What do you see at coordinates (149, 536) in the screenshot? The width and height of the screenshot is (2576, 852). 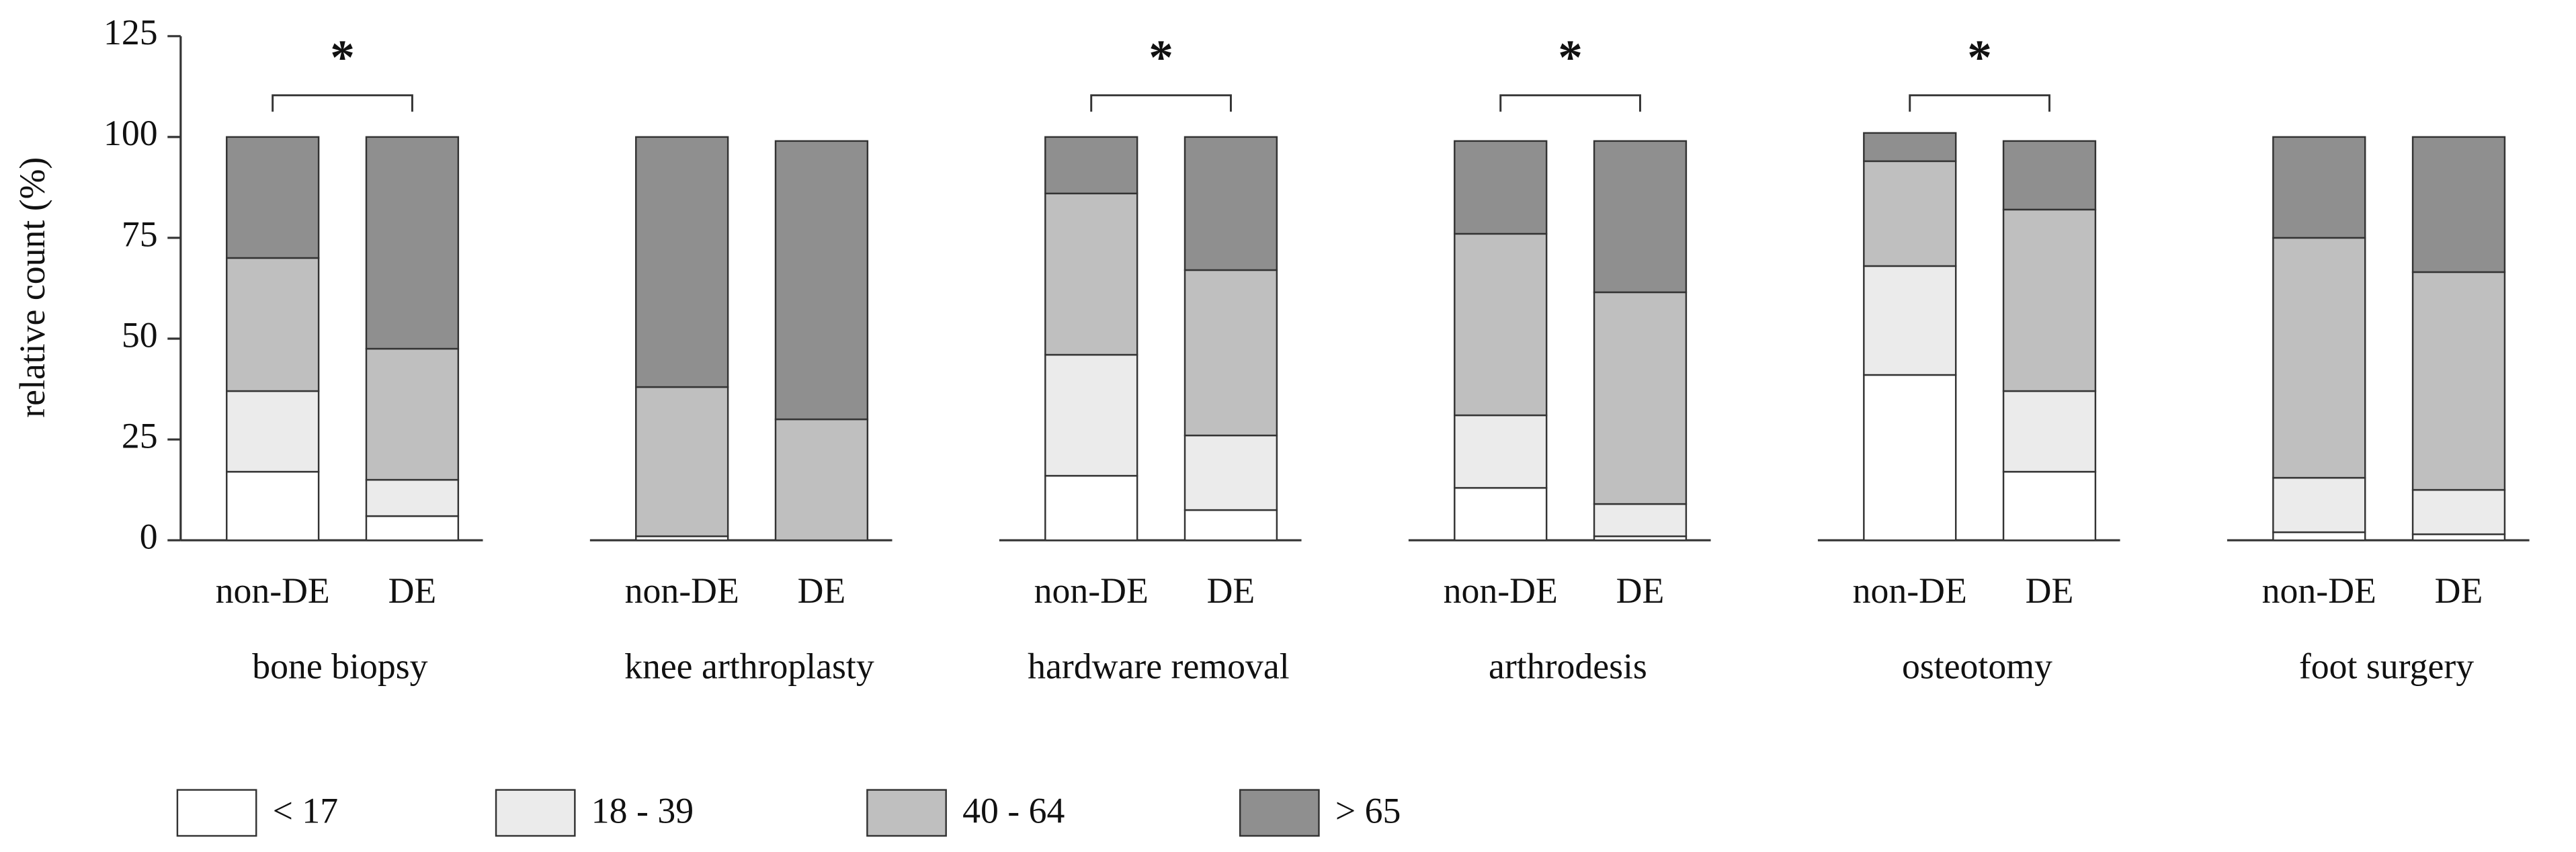 I see `y-tick-label: 0` at bounding box center [149, 536].